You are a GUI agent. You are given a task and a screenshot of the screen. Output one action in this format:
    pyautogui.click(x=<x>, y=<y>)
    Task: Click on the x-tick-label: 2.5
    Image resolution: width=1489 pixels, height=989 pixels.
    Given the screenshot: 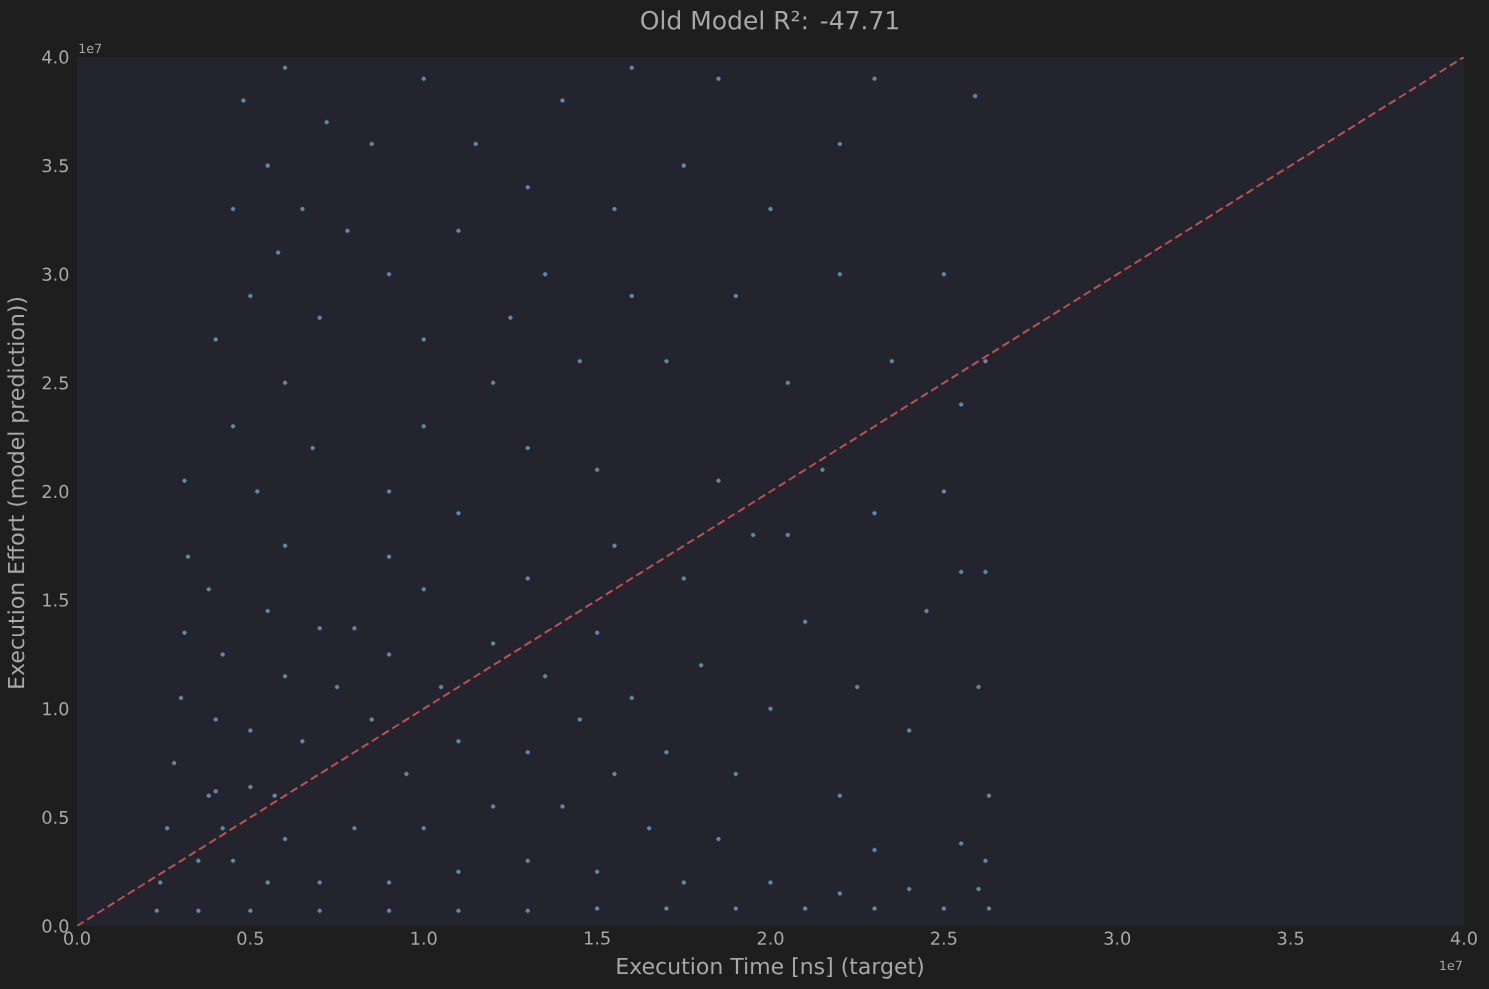 What is the action you would take?
    pyautogui.click(x=944, y=938)
    